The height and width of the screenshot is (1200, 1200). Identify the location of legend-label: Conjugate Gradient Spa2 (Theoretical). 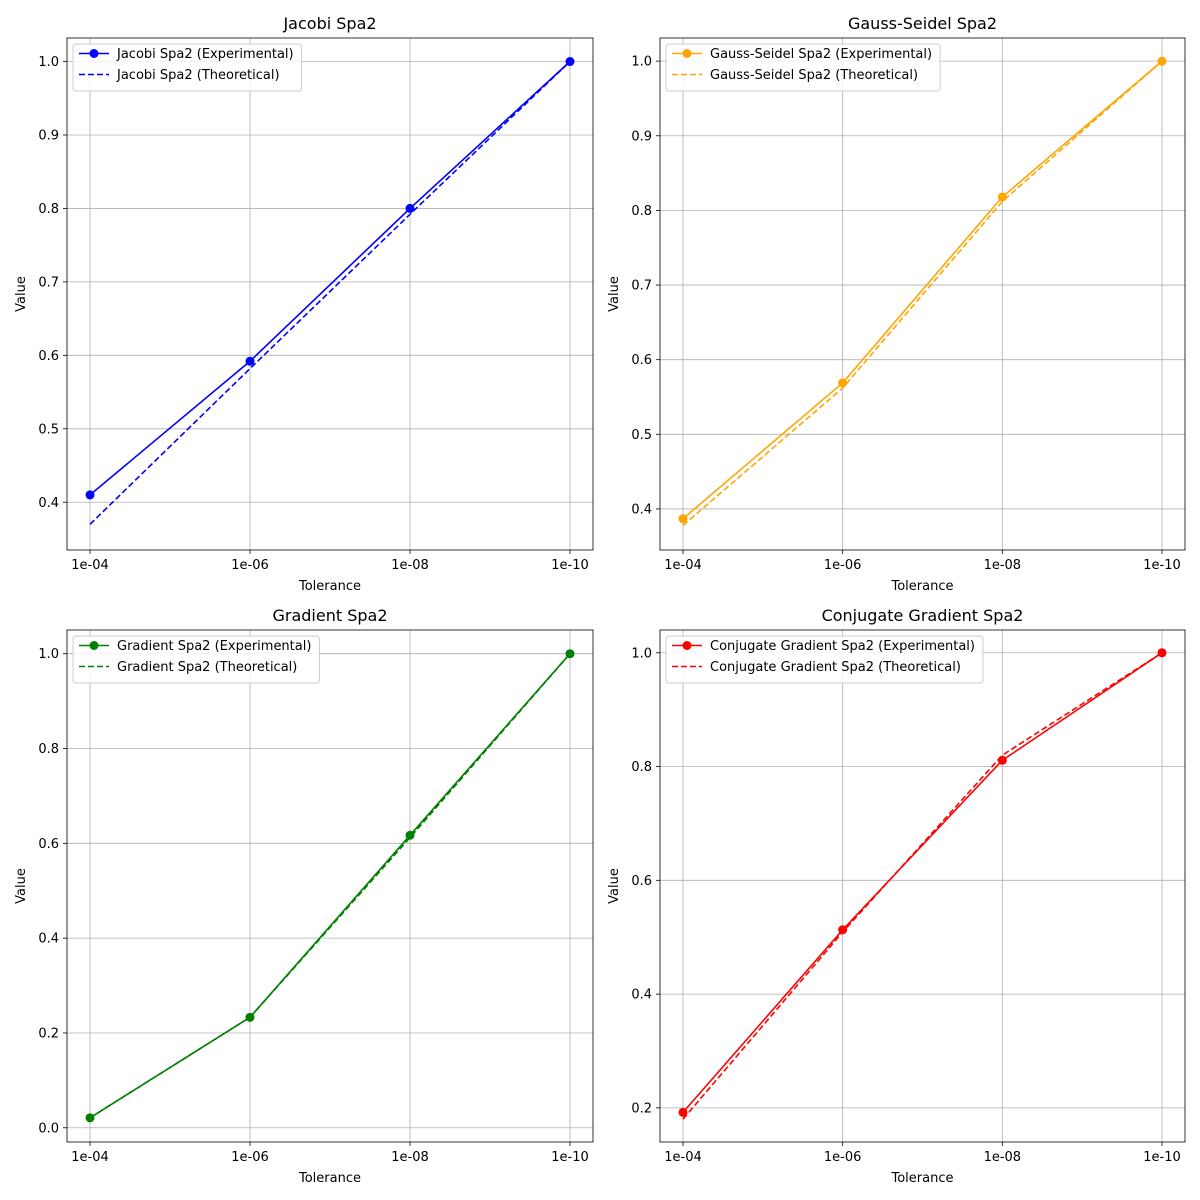
(835, 667).